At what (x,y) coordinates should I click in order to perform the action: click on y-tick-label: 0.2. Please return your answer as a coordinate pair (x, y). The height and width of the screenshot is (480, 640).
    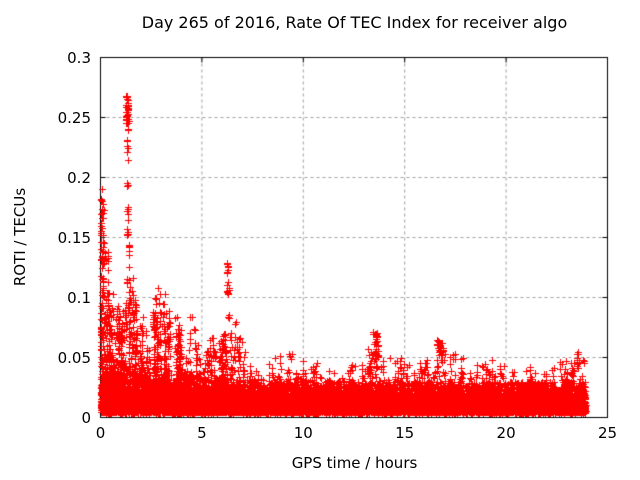
    Looking at the image, I should click on (79, 177).